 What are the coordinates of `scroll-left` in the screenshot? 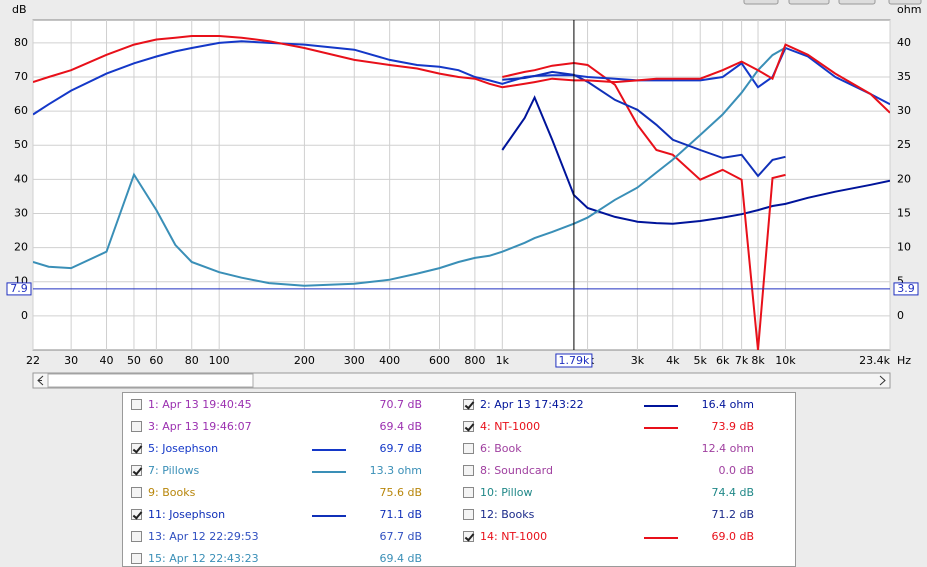 It's located at (40, 380).